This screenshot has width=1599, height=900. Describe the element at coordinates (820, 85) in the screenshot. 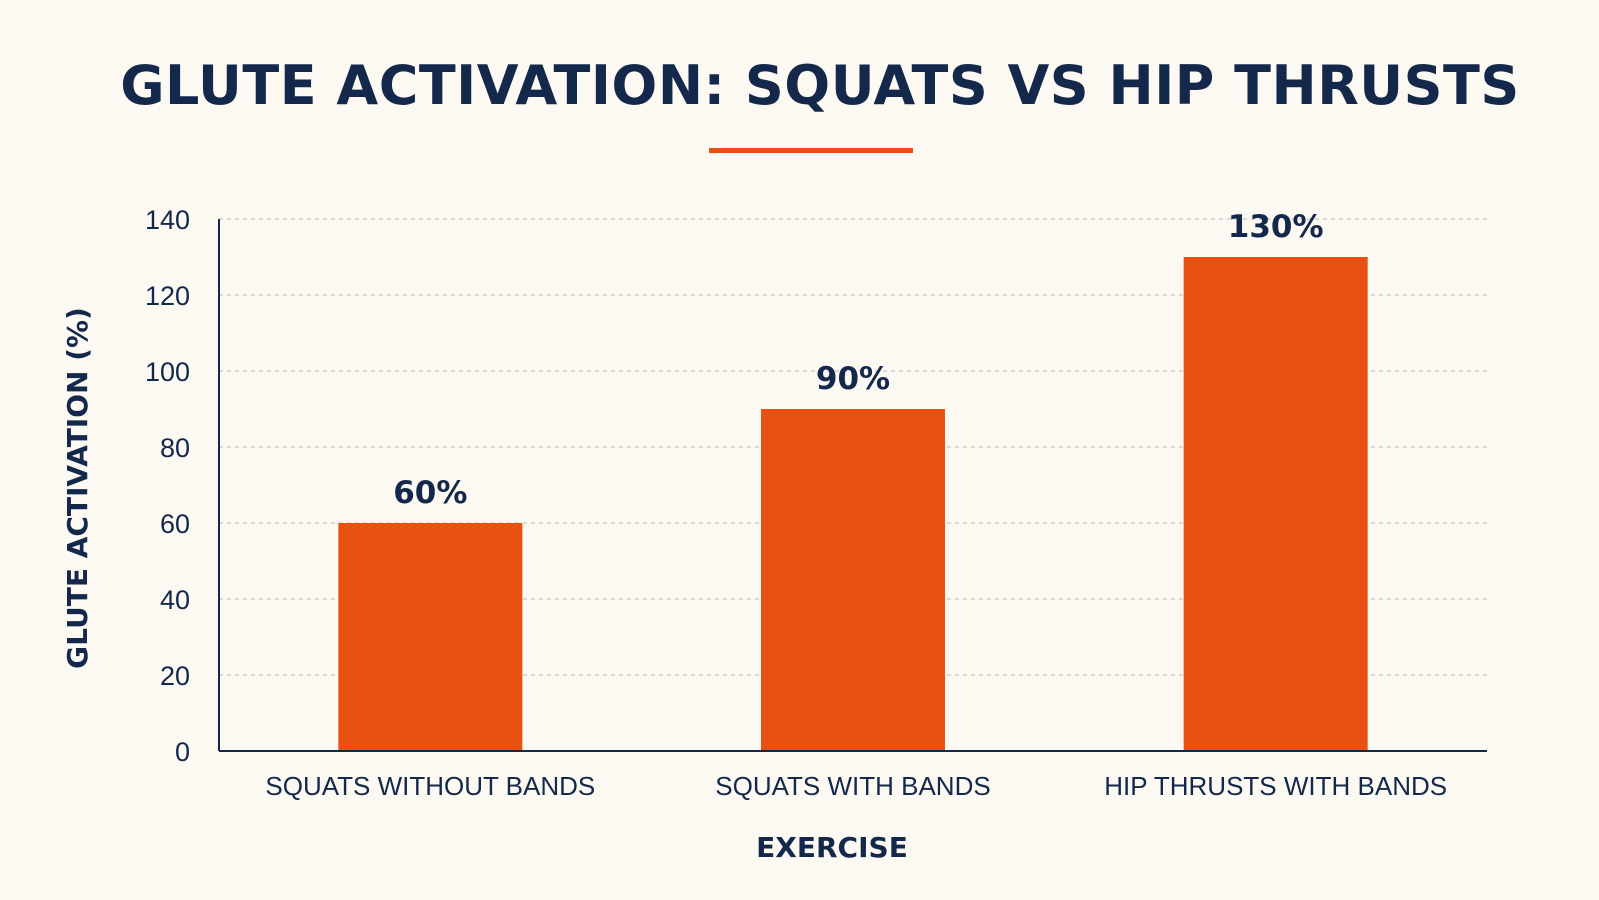

I see `chart-title: GLUTE ACTIVATION: SQUATS VS HIP THRUSTS` at that location.